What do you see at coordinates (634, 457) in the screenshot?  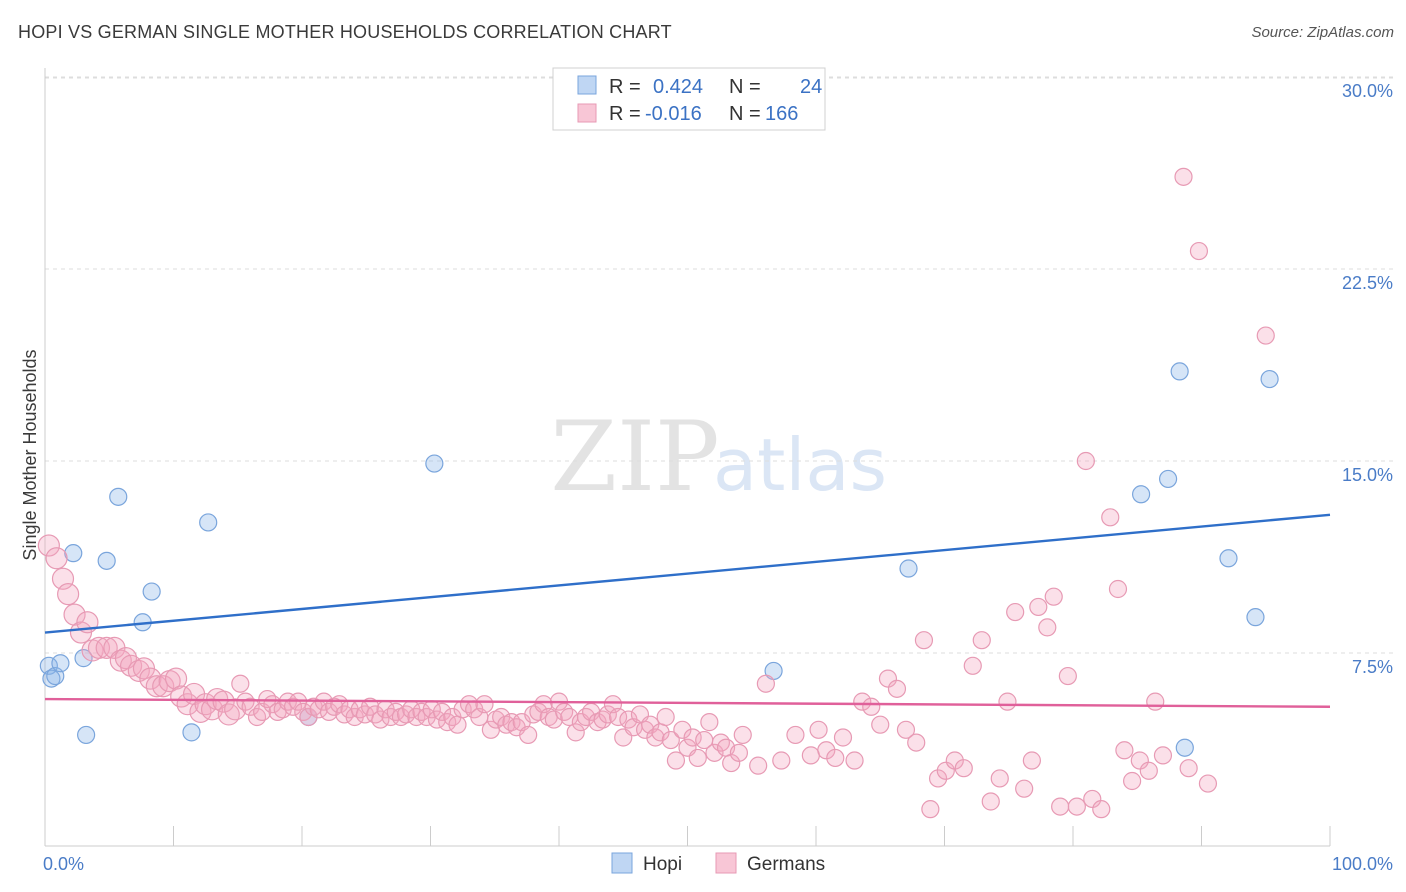 I see `watermark-zip: ZIP` at bounding box center [634, 457].